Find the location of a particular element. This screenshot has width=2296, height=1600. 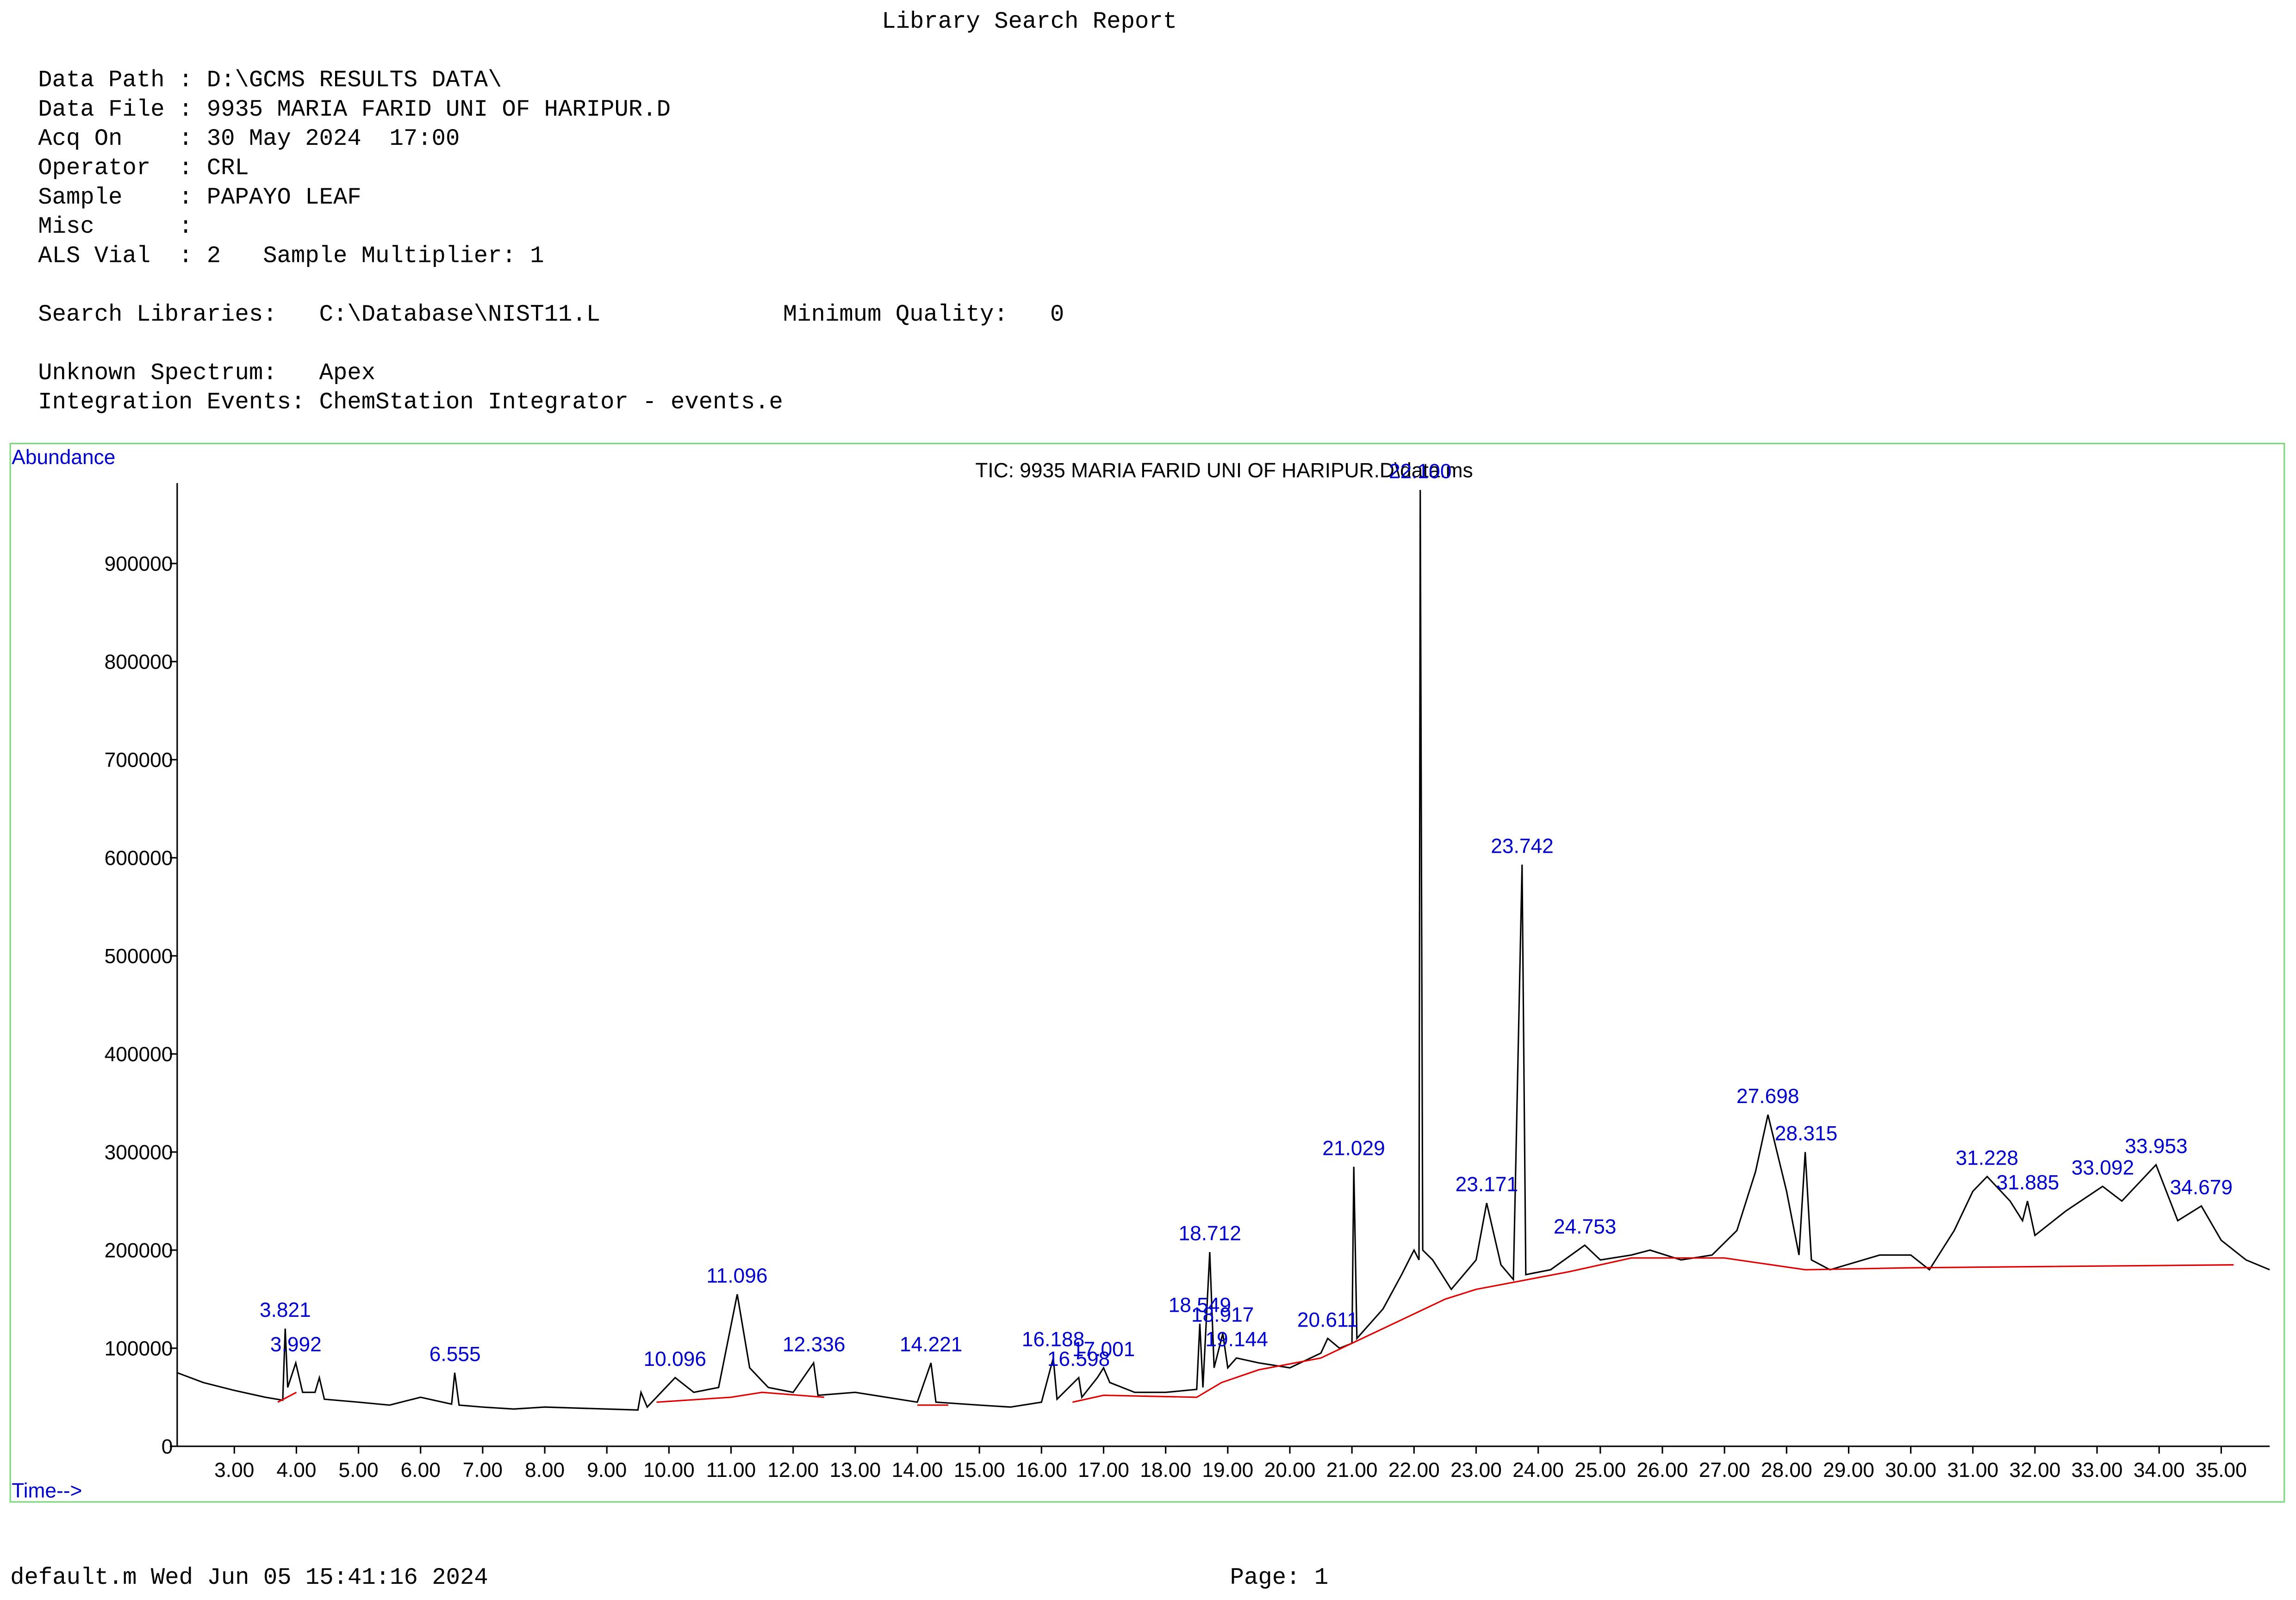

x-tick-label: 3.00 is located at coordinates (234, 1470).